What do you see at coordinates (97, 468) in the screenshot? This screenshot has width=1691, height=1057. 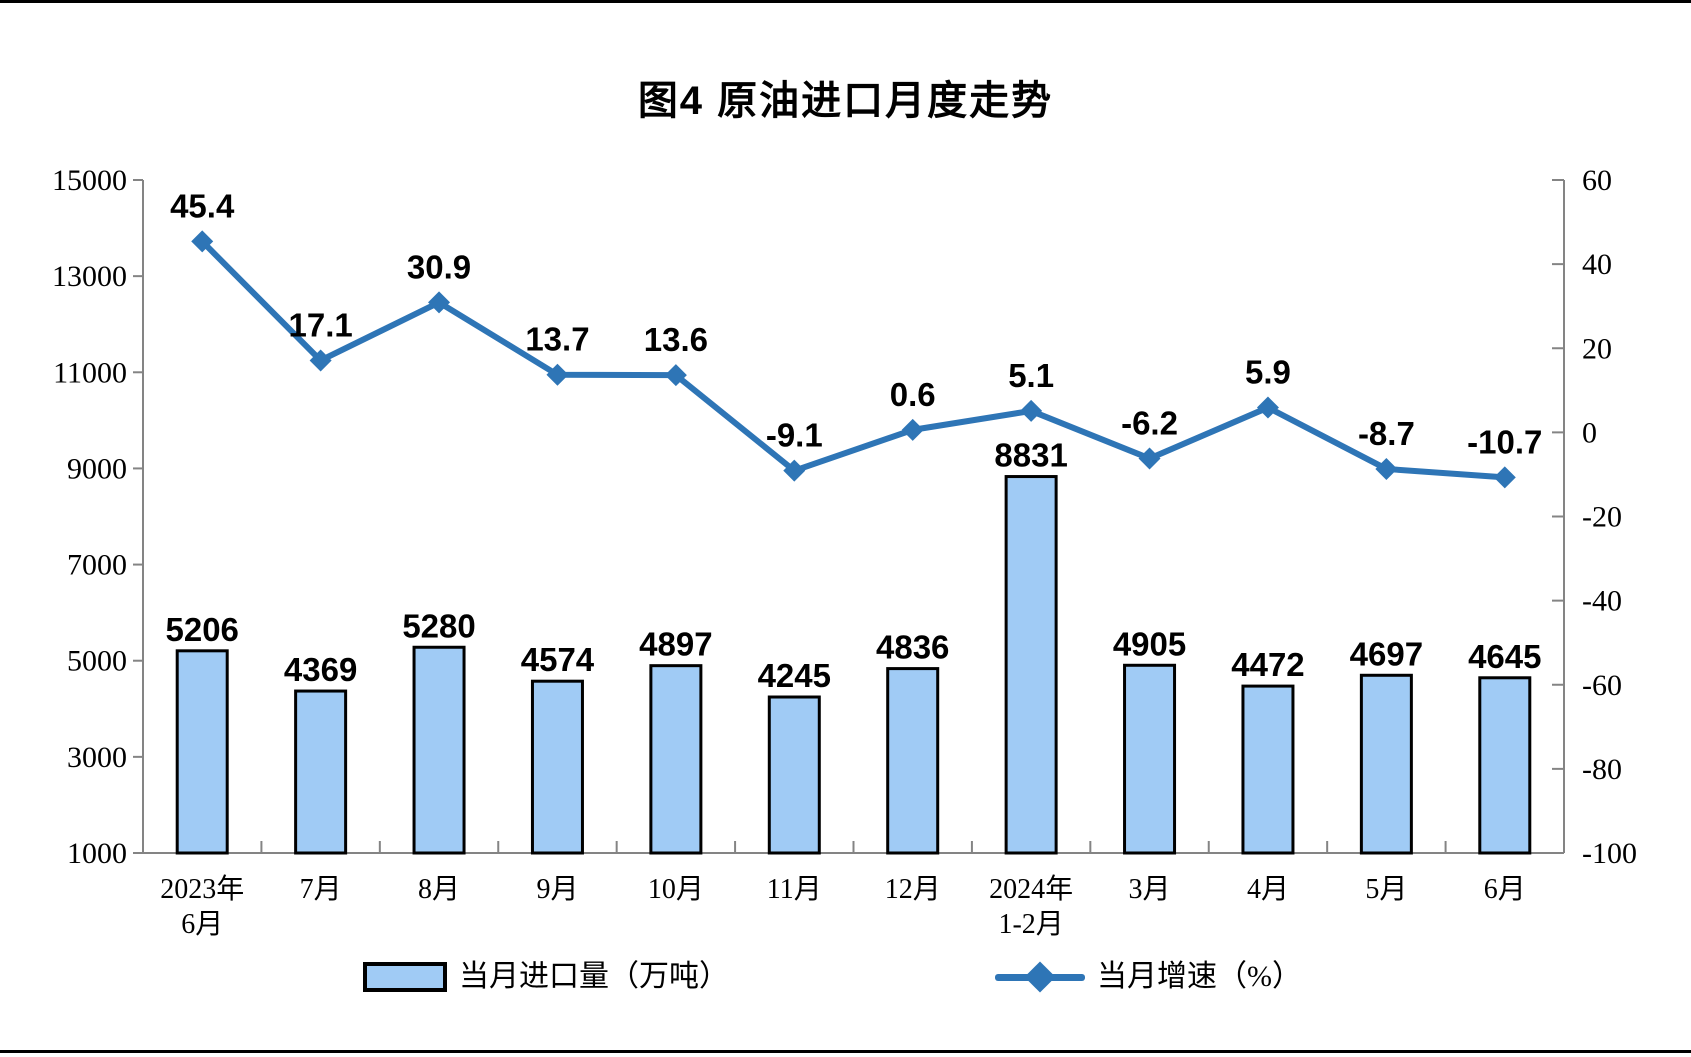 I see `left-axis-tick-label: 9000` at bounding box center [97, 468].